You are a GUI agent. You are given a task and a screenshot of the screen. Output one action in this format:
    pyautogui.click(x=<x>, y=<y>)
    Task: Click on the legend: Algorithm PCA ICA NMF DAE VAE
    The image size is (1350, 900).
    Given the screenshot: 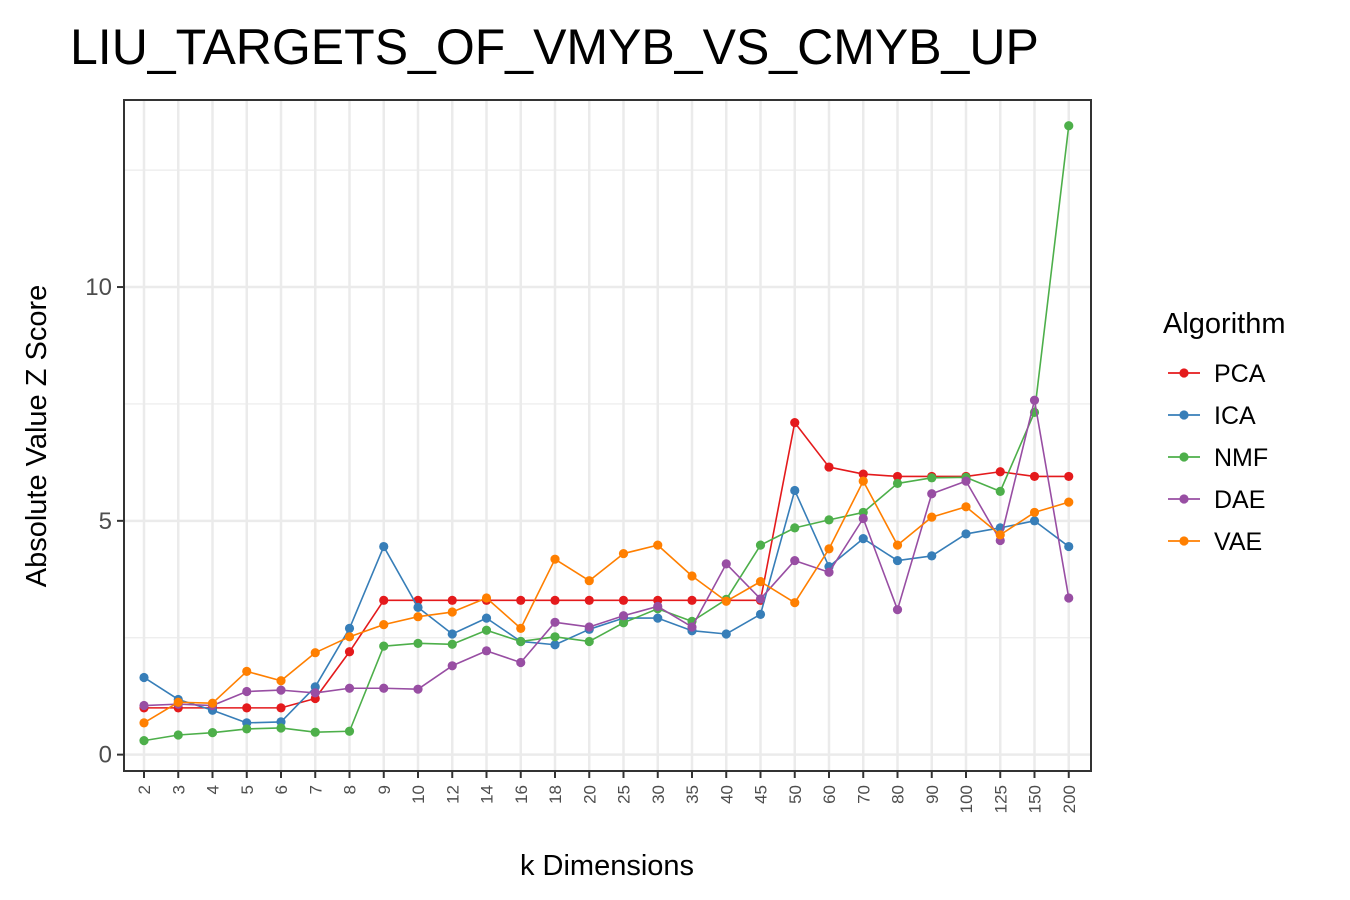 What is the action you would take?
    pyautogui.click(x=1224, y=432)
    